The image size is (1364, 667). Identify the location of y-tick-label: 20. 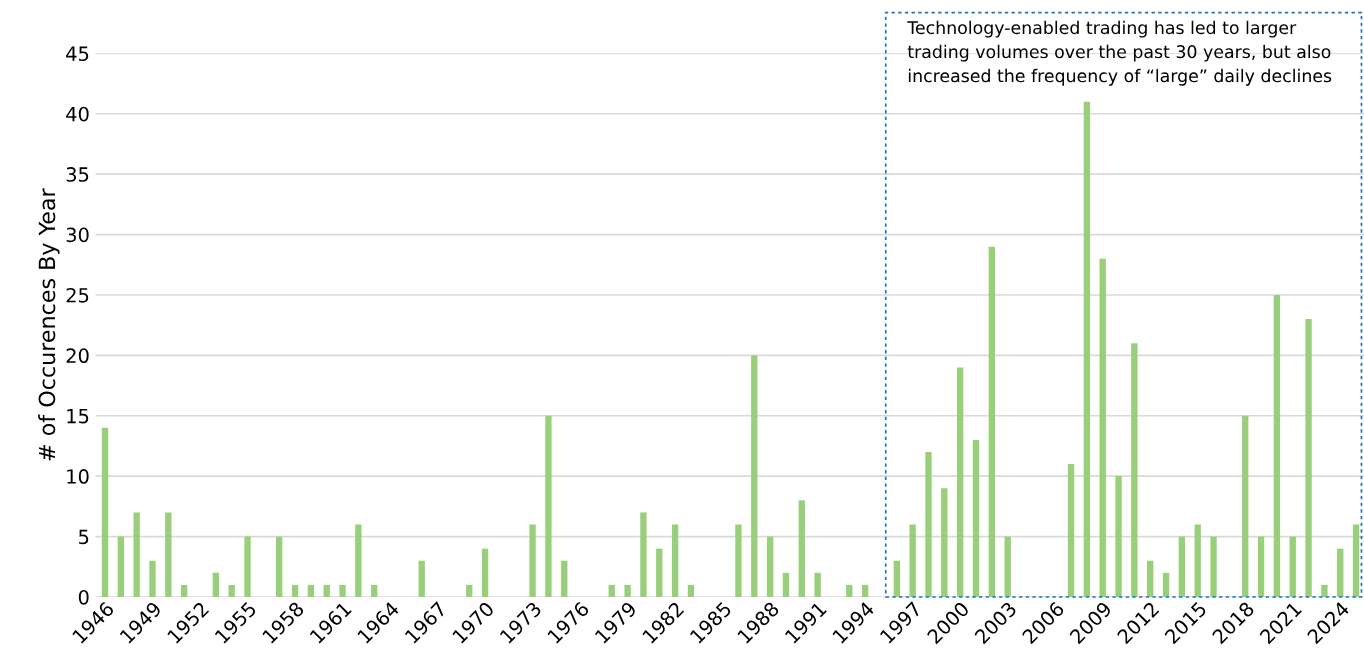
(77, 356).